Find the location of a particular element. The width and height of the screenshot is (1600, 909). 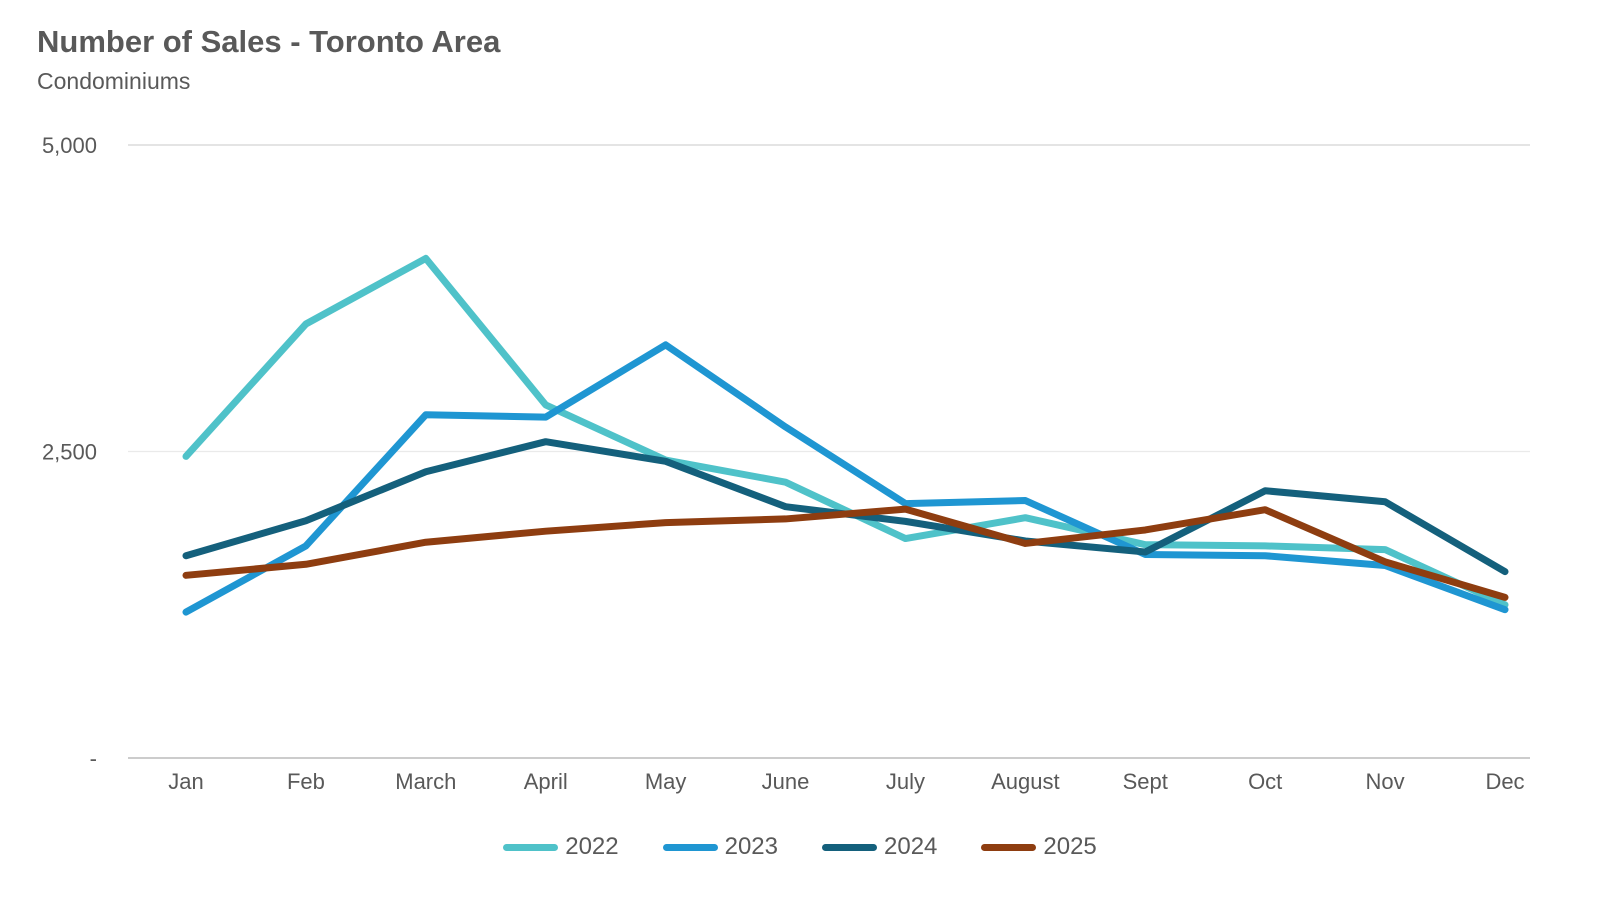

y-axis-tick-label: 2,500 is located at coordinates (69, 452).